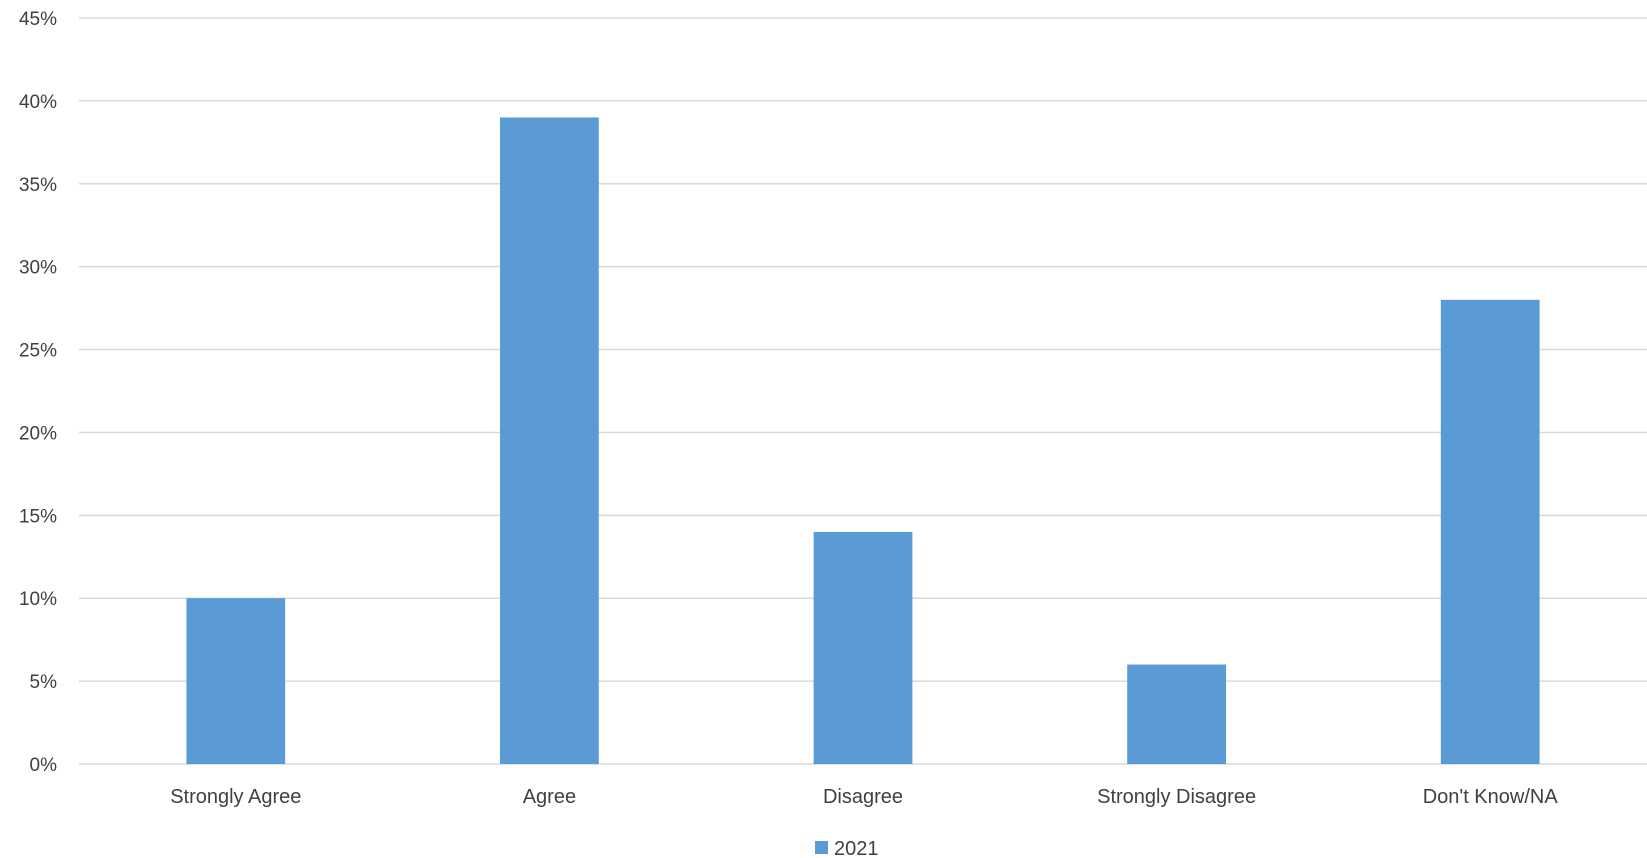 The image size is (1647, 858). I want to click on legend: 2021, so click(847, 848).